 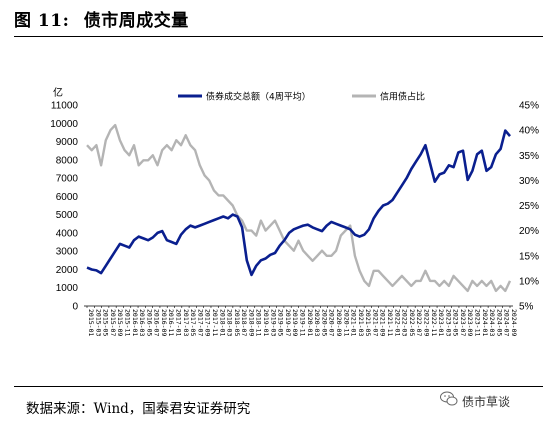 What do you see at coordinates (383, 322) in the screenshot?
I see `x-tick-label: 2021-09` at bounding box center [383, 322].